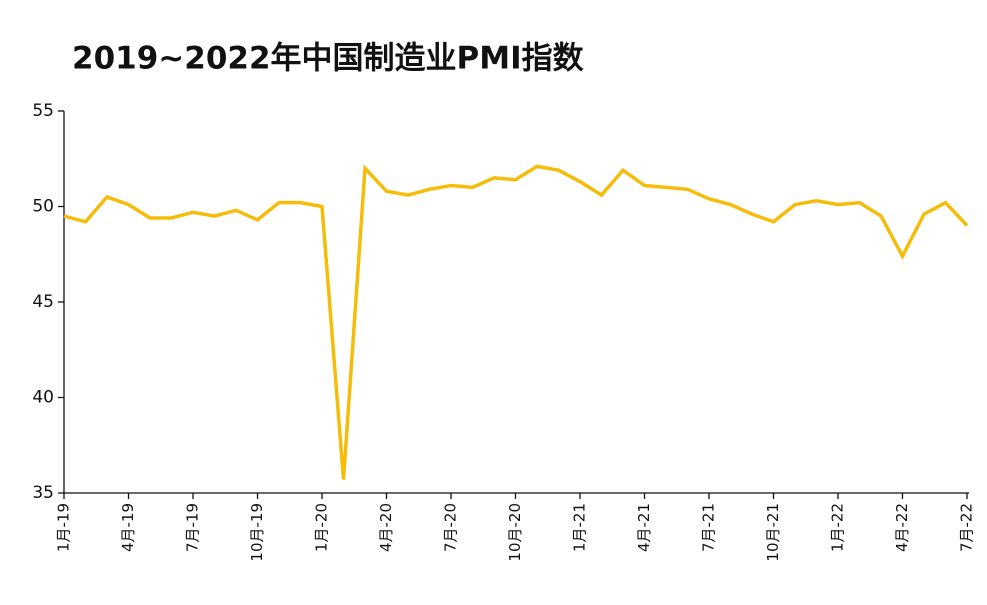 This screenshot has width=987, height=605. Describe the element at coordinates (967, 527) in the screenshot. I see `x-tick-label: 7月-22` at that location.